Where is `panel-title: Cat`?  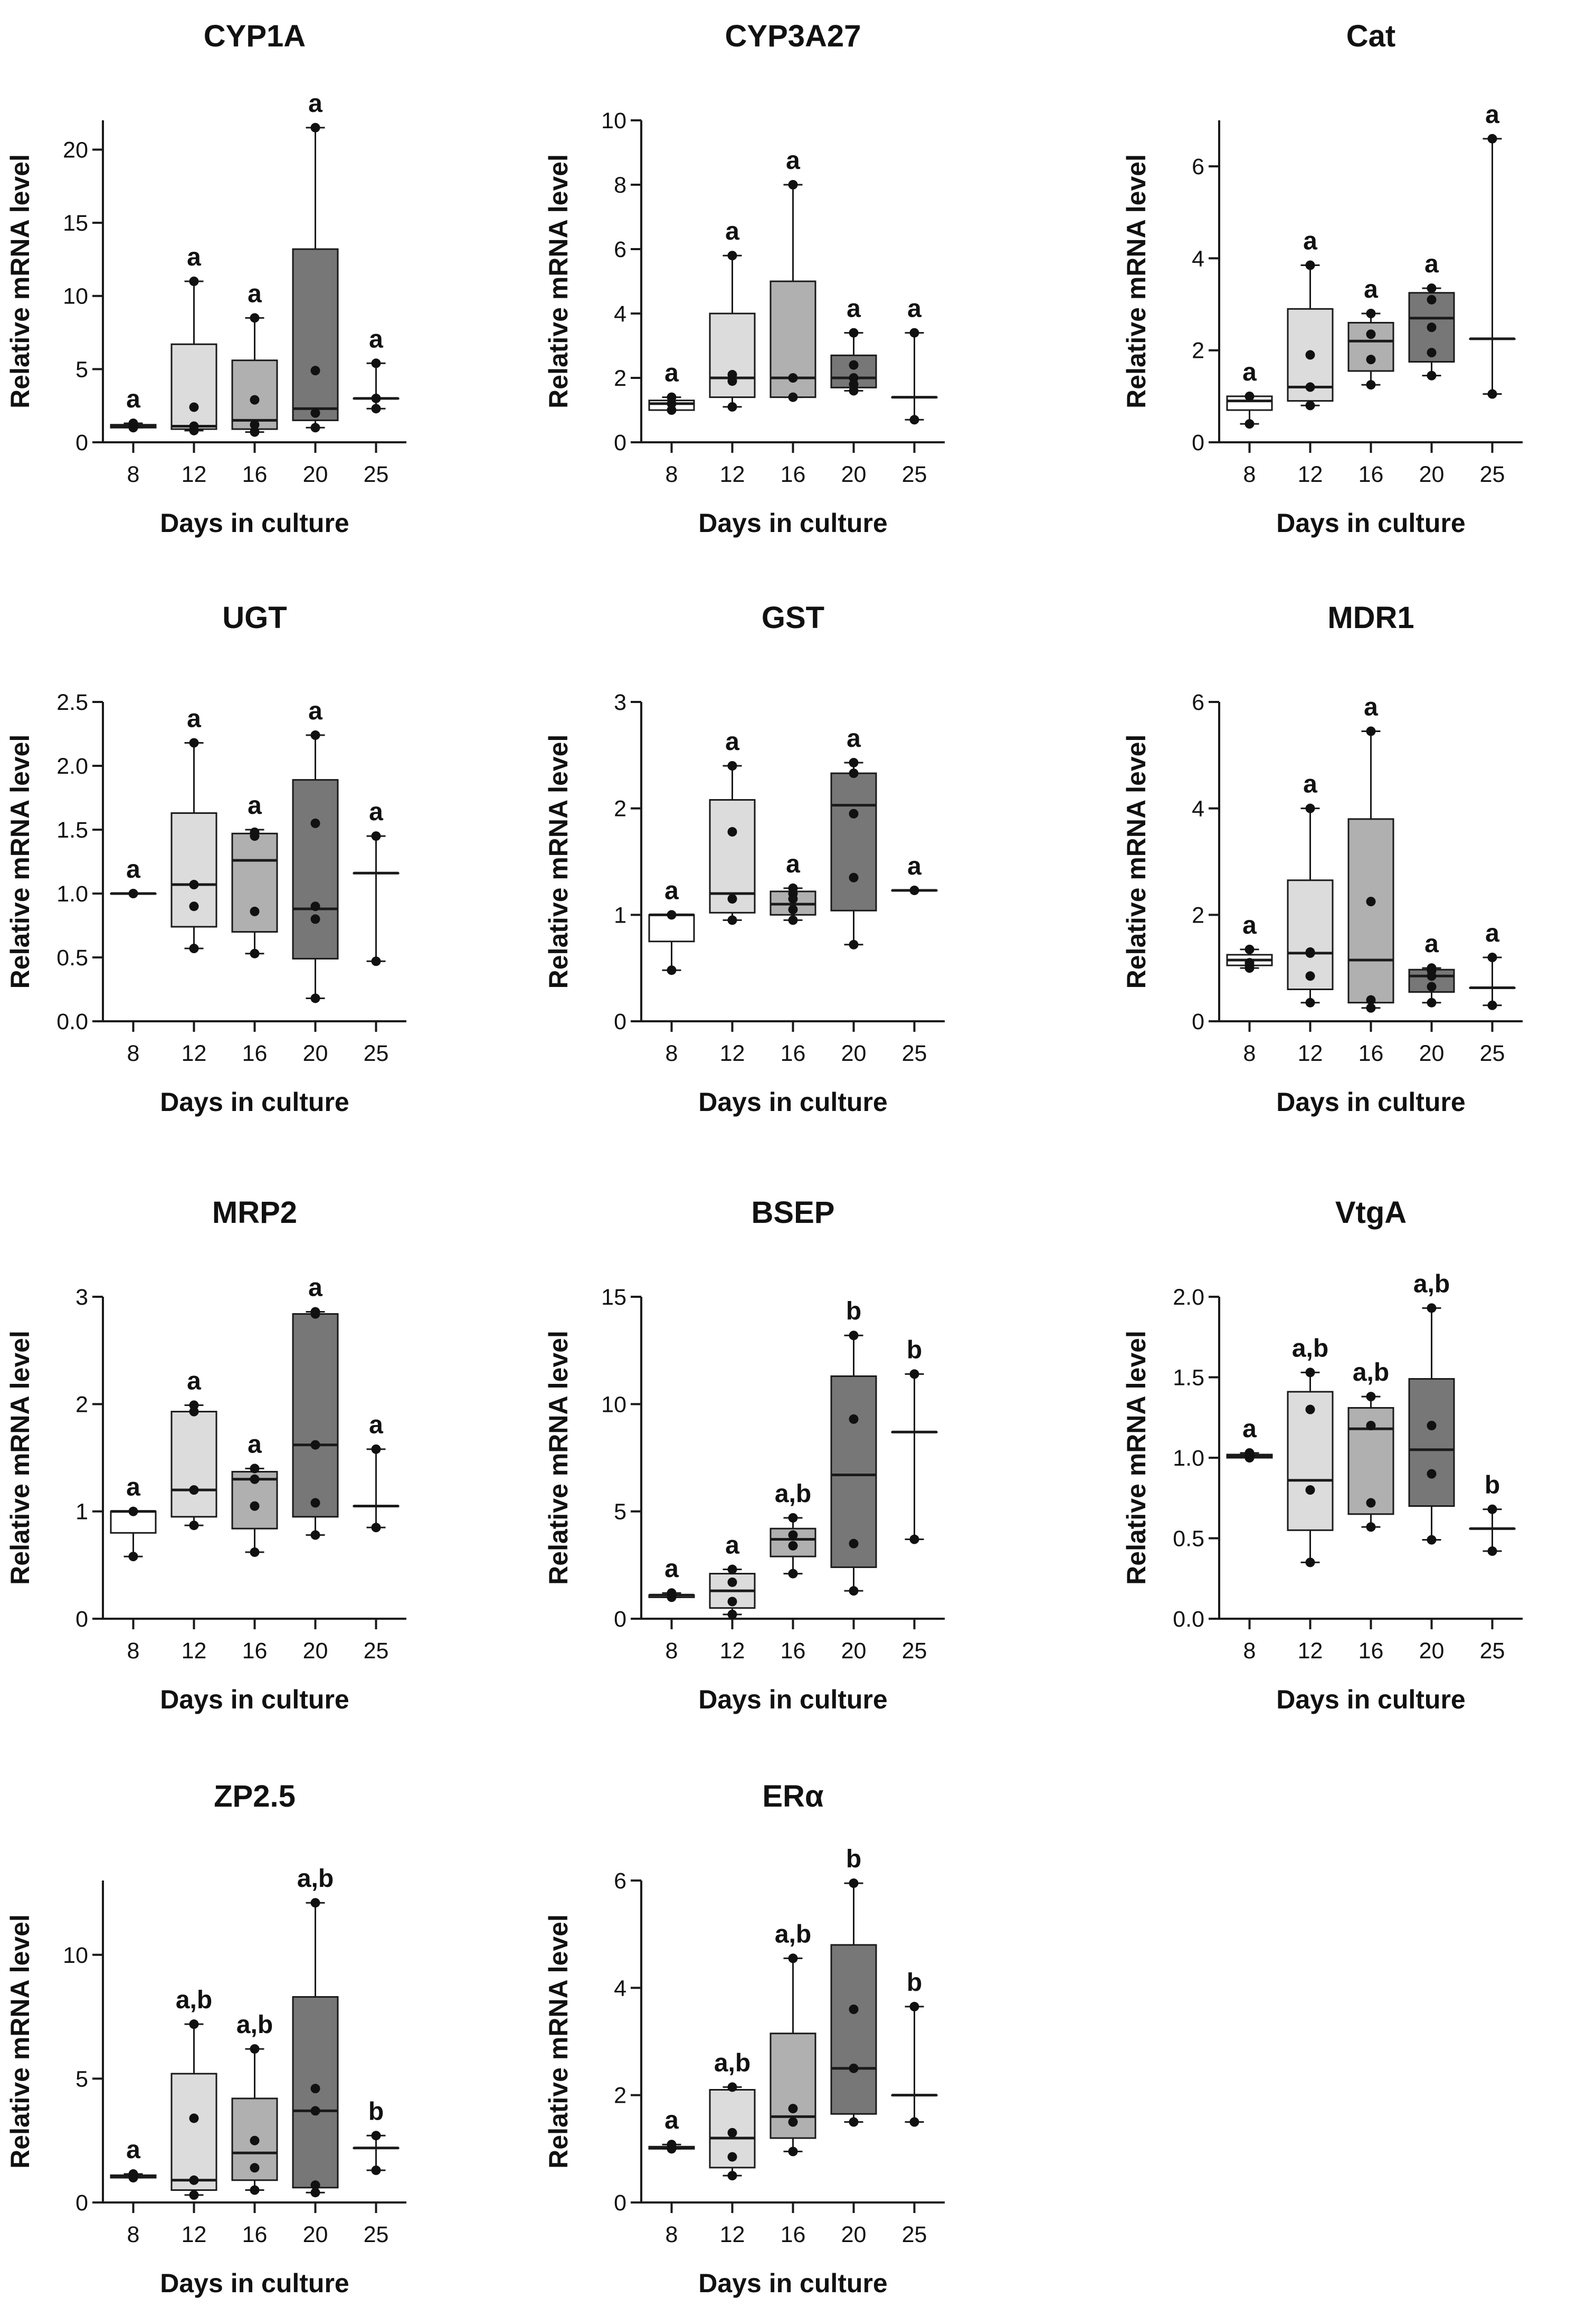
panel-title: Cat is located at coordinates (1370, 36).